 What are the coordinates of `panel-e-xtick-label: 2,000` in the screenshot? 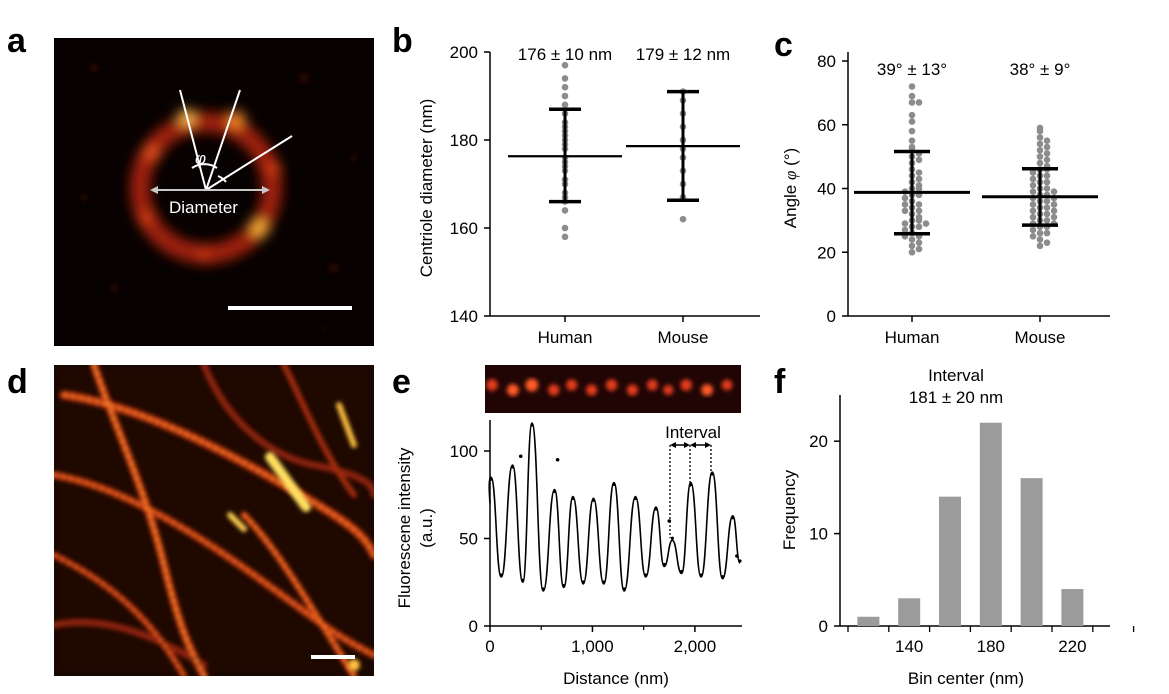 It's located at (695, 646).